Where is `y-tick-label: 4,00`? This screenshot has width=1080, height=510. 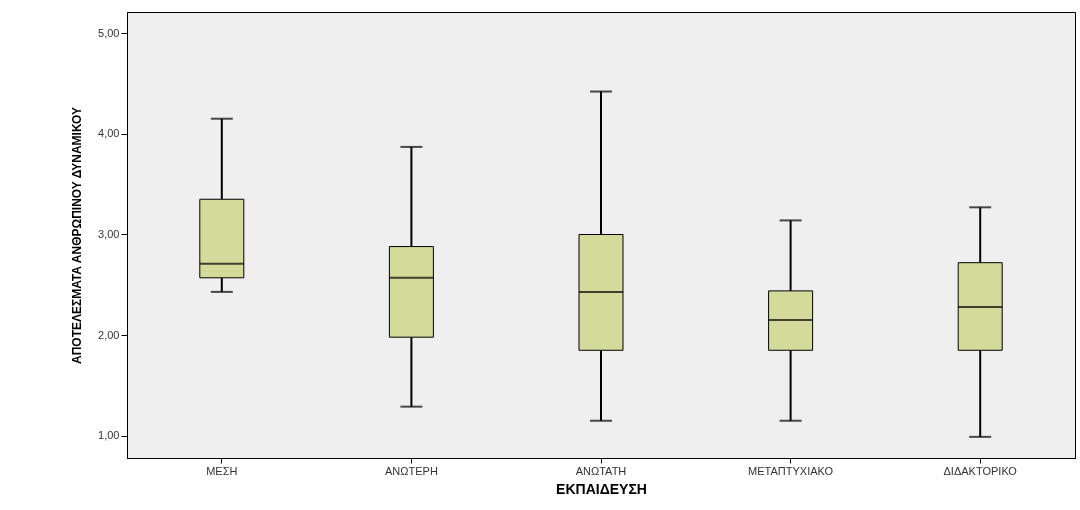 y-tick-label: 4,00 is located at coordinates (109, 133).